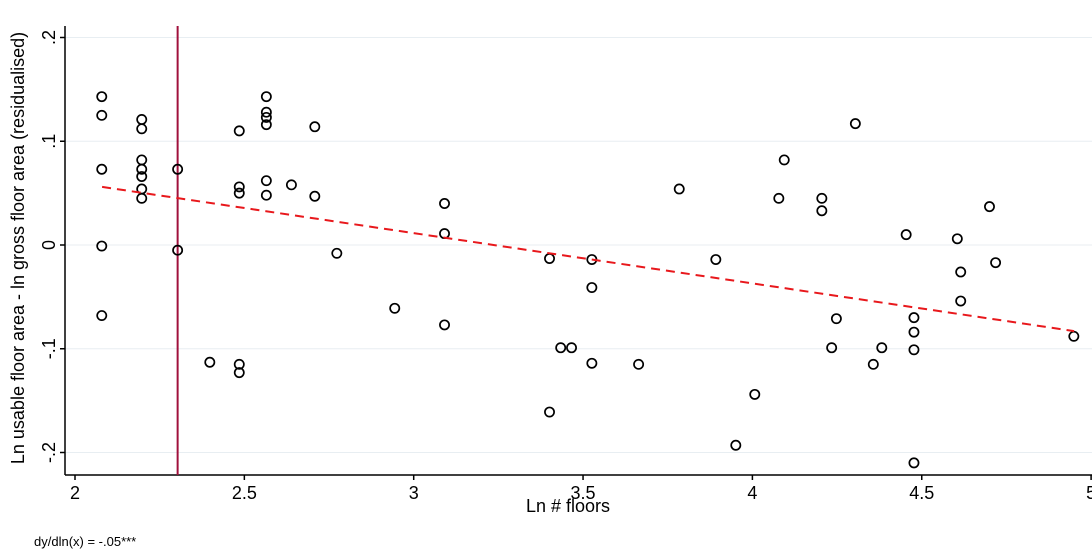 This screenshot has width=1092, height=552. Describe the element at coordinates (583, 493) in the screenshot. I see `x-tick-label: 3.5` at that location.